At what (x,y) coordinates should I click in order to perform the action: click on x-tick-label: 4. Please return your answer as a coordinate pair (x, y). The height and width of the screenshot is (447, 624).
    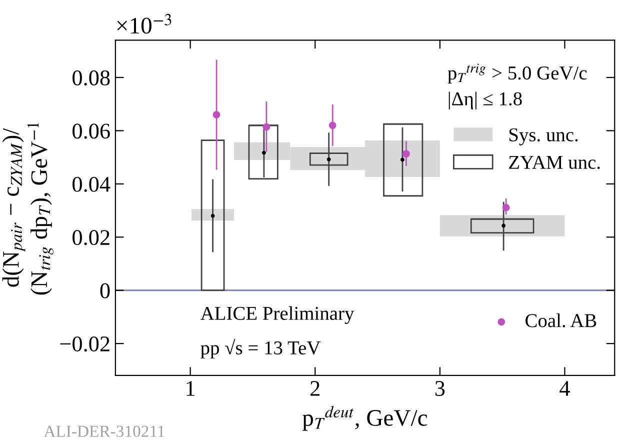
    Looking at the image, I should click on (565, 388).